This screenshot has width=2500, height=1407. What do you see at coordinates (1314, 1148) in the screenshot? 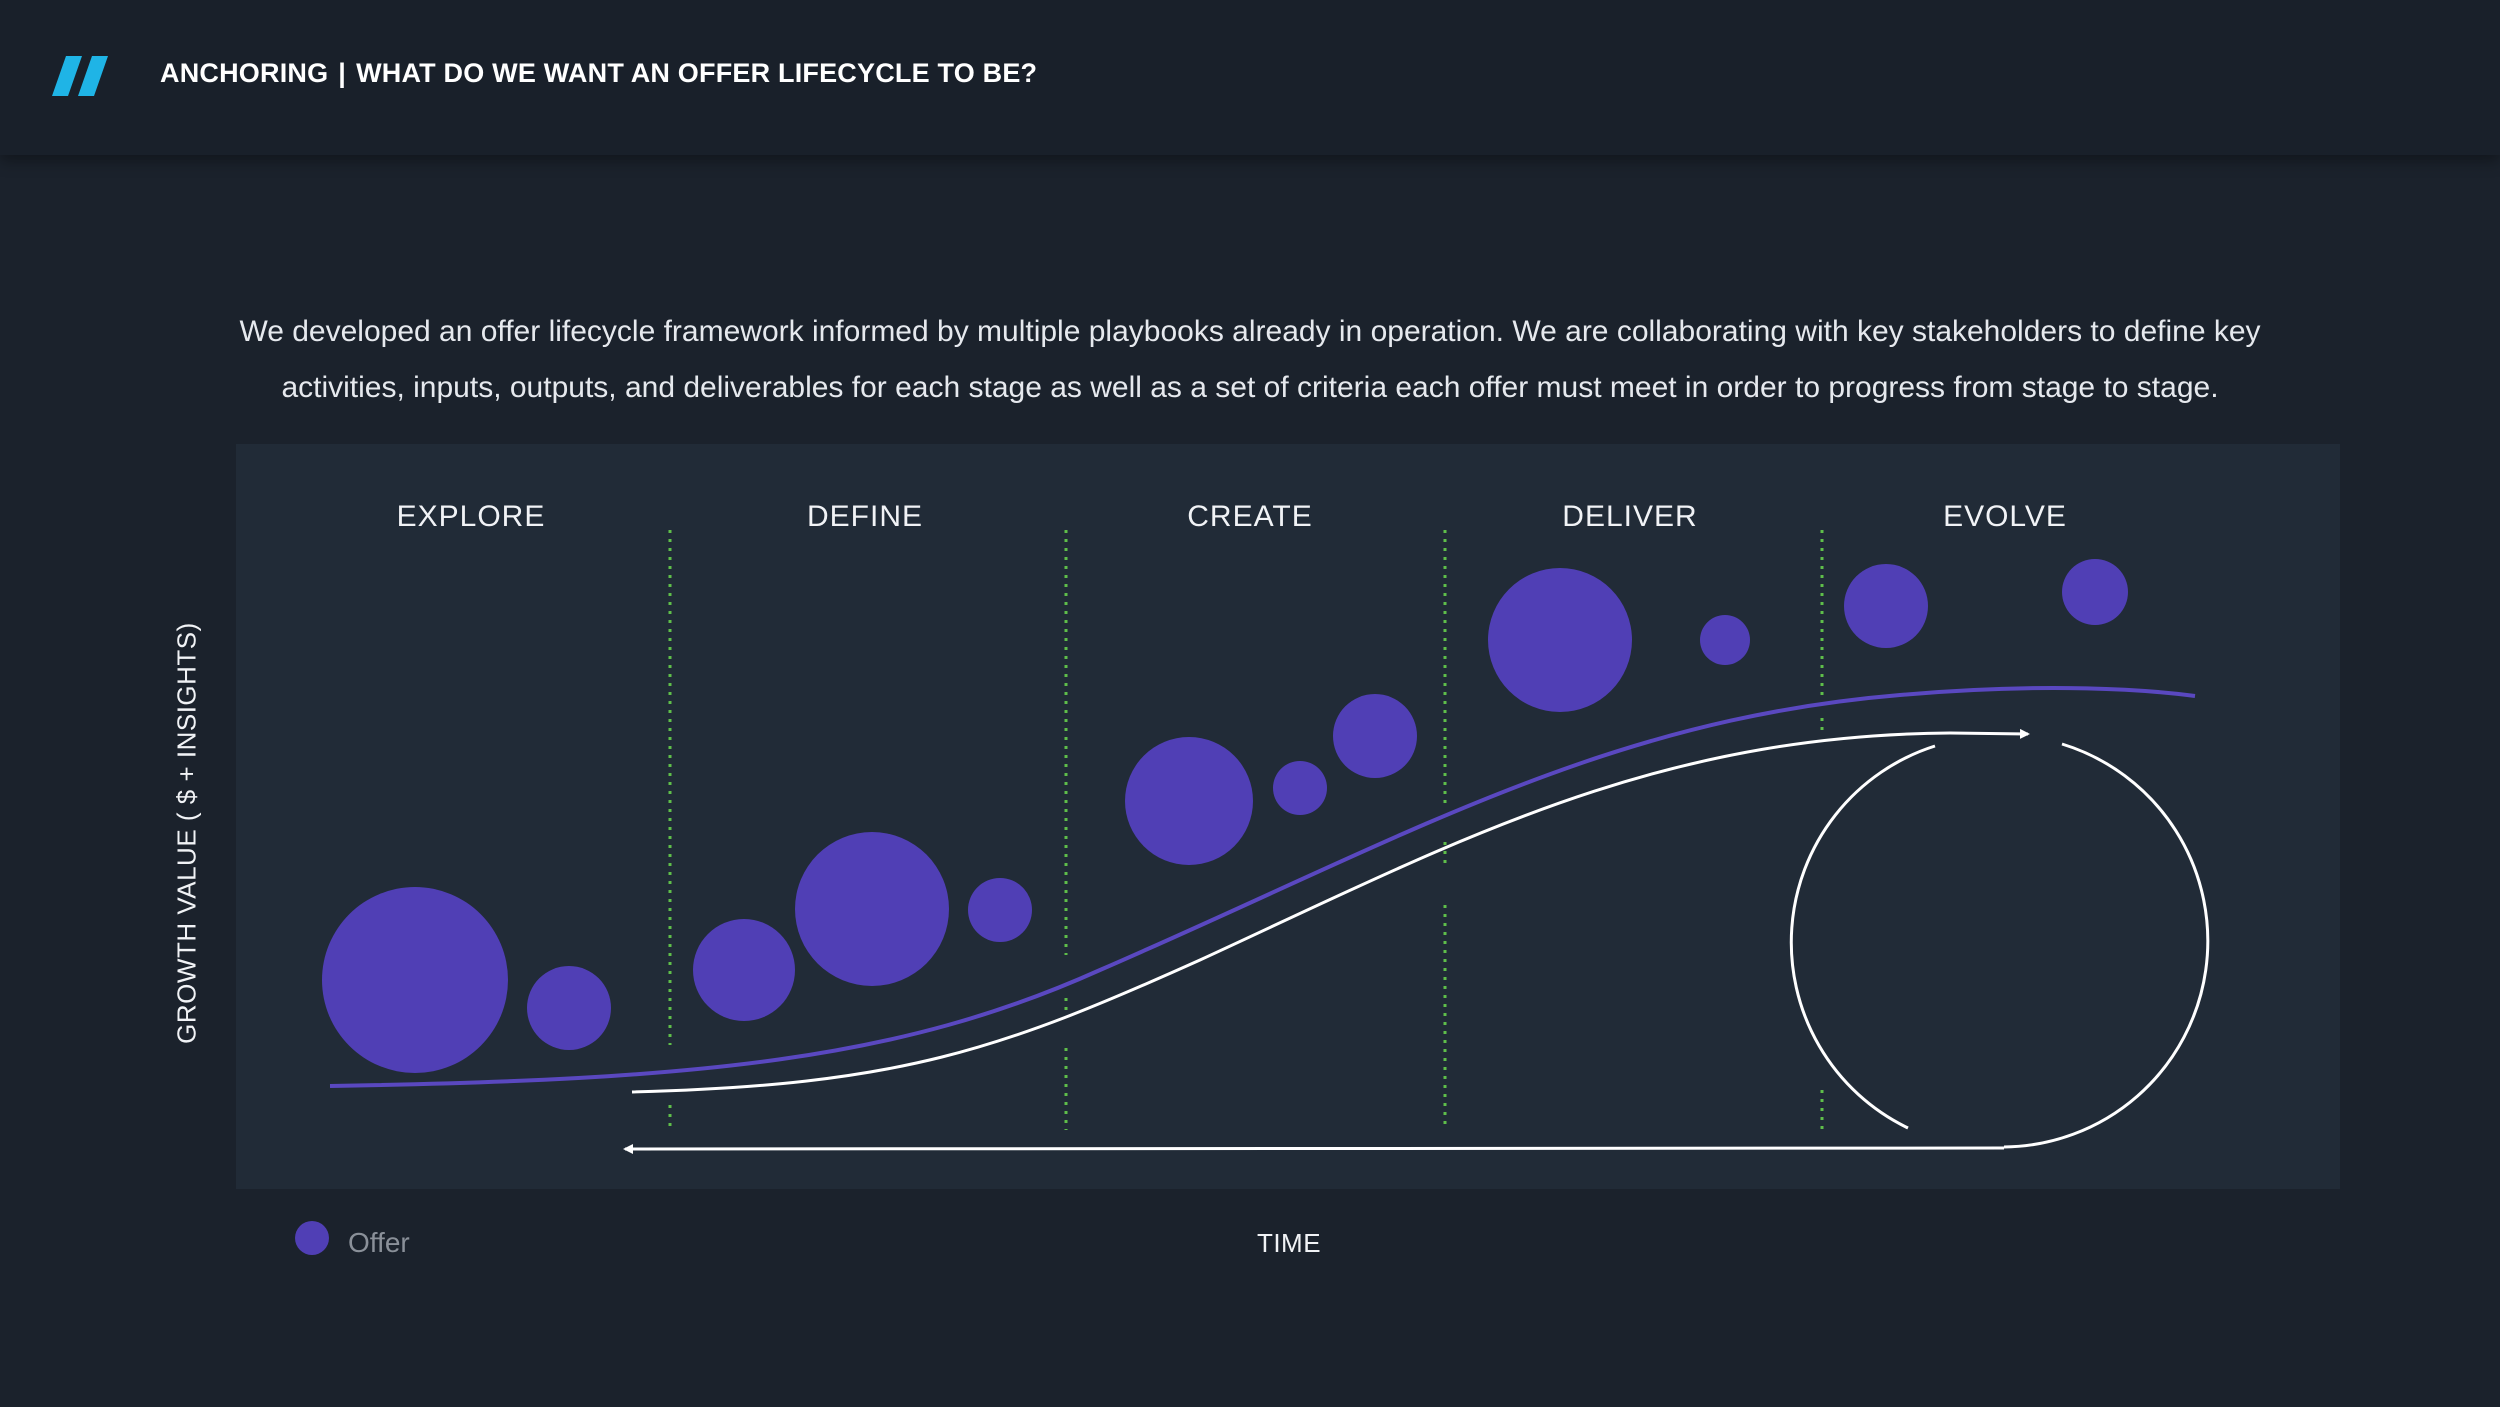
I see `return-arrow` at bounding box center [1314, 1148].